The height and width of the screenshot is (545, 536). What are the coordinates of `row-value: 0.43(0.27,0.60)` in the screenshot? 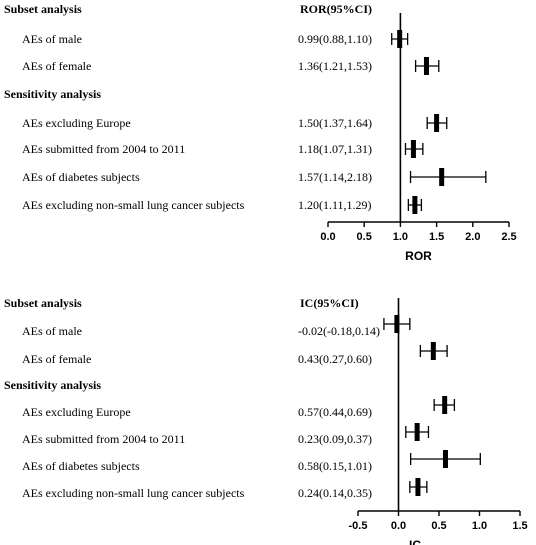 It's located at (335, 359).